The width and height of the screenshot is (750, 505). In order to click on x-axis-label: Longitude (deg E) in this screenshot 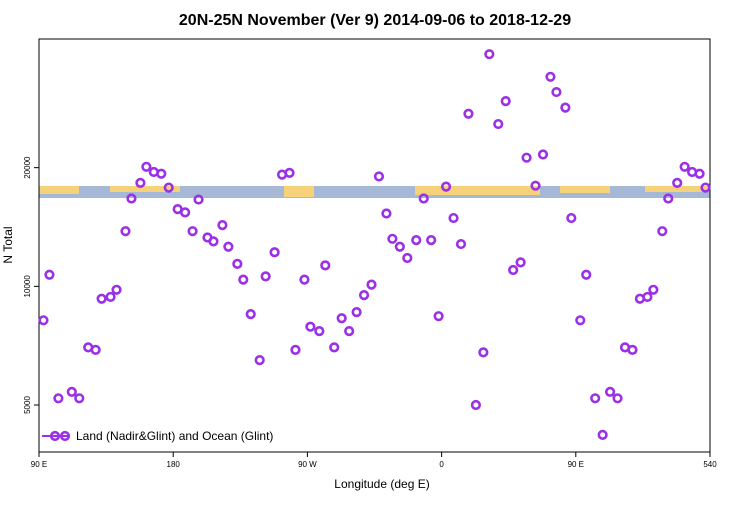, I will do `click(381, 484)`.